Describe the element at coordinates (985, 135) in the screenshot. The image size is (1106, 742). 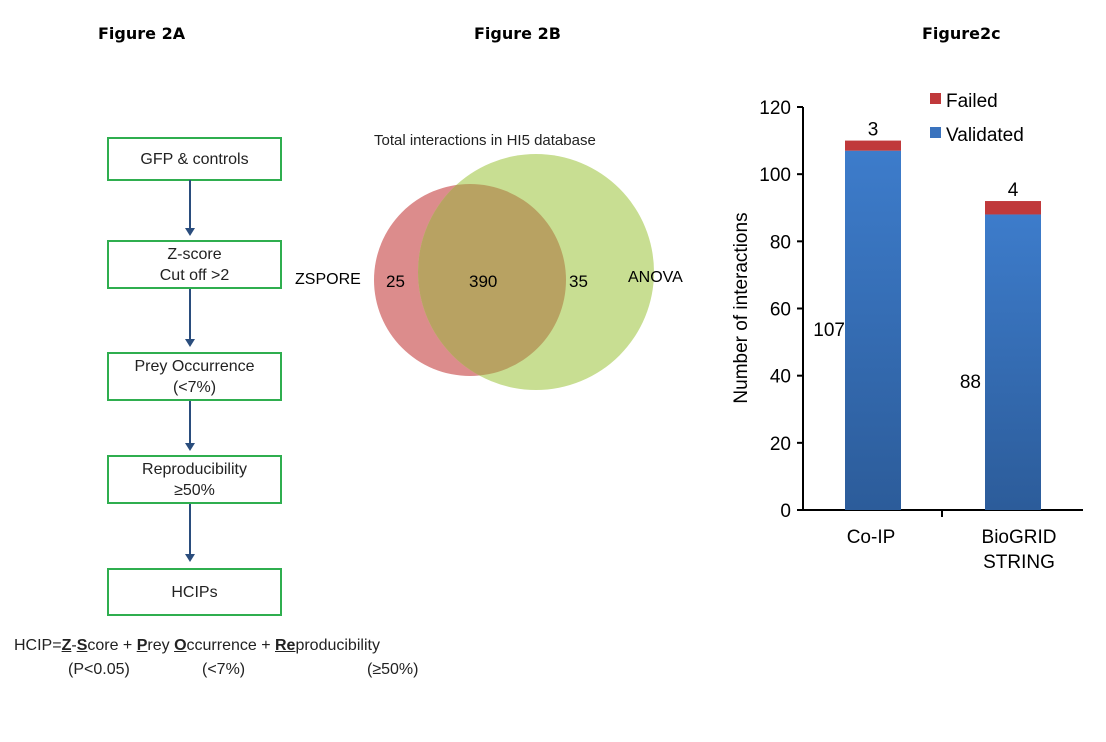
I see `legend-label: Validated` at that location.